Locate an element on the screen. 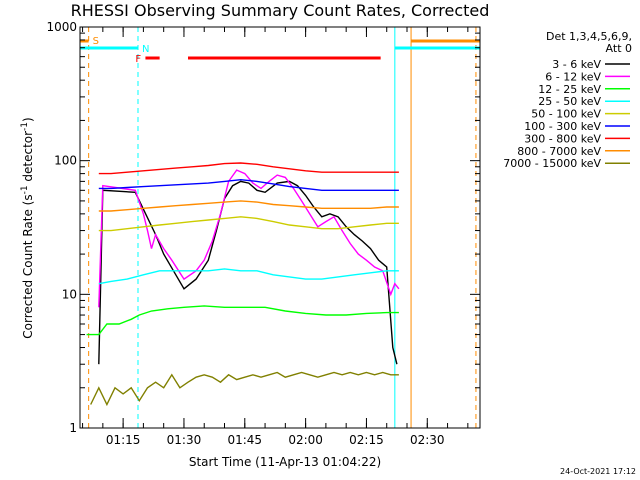 Image resolution: width=640 pixels, height=480 pixels. flag-s-label: S is located at coordinates (96, 41).